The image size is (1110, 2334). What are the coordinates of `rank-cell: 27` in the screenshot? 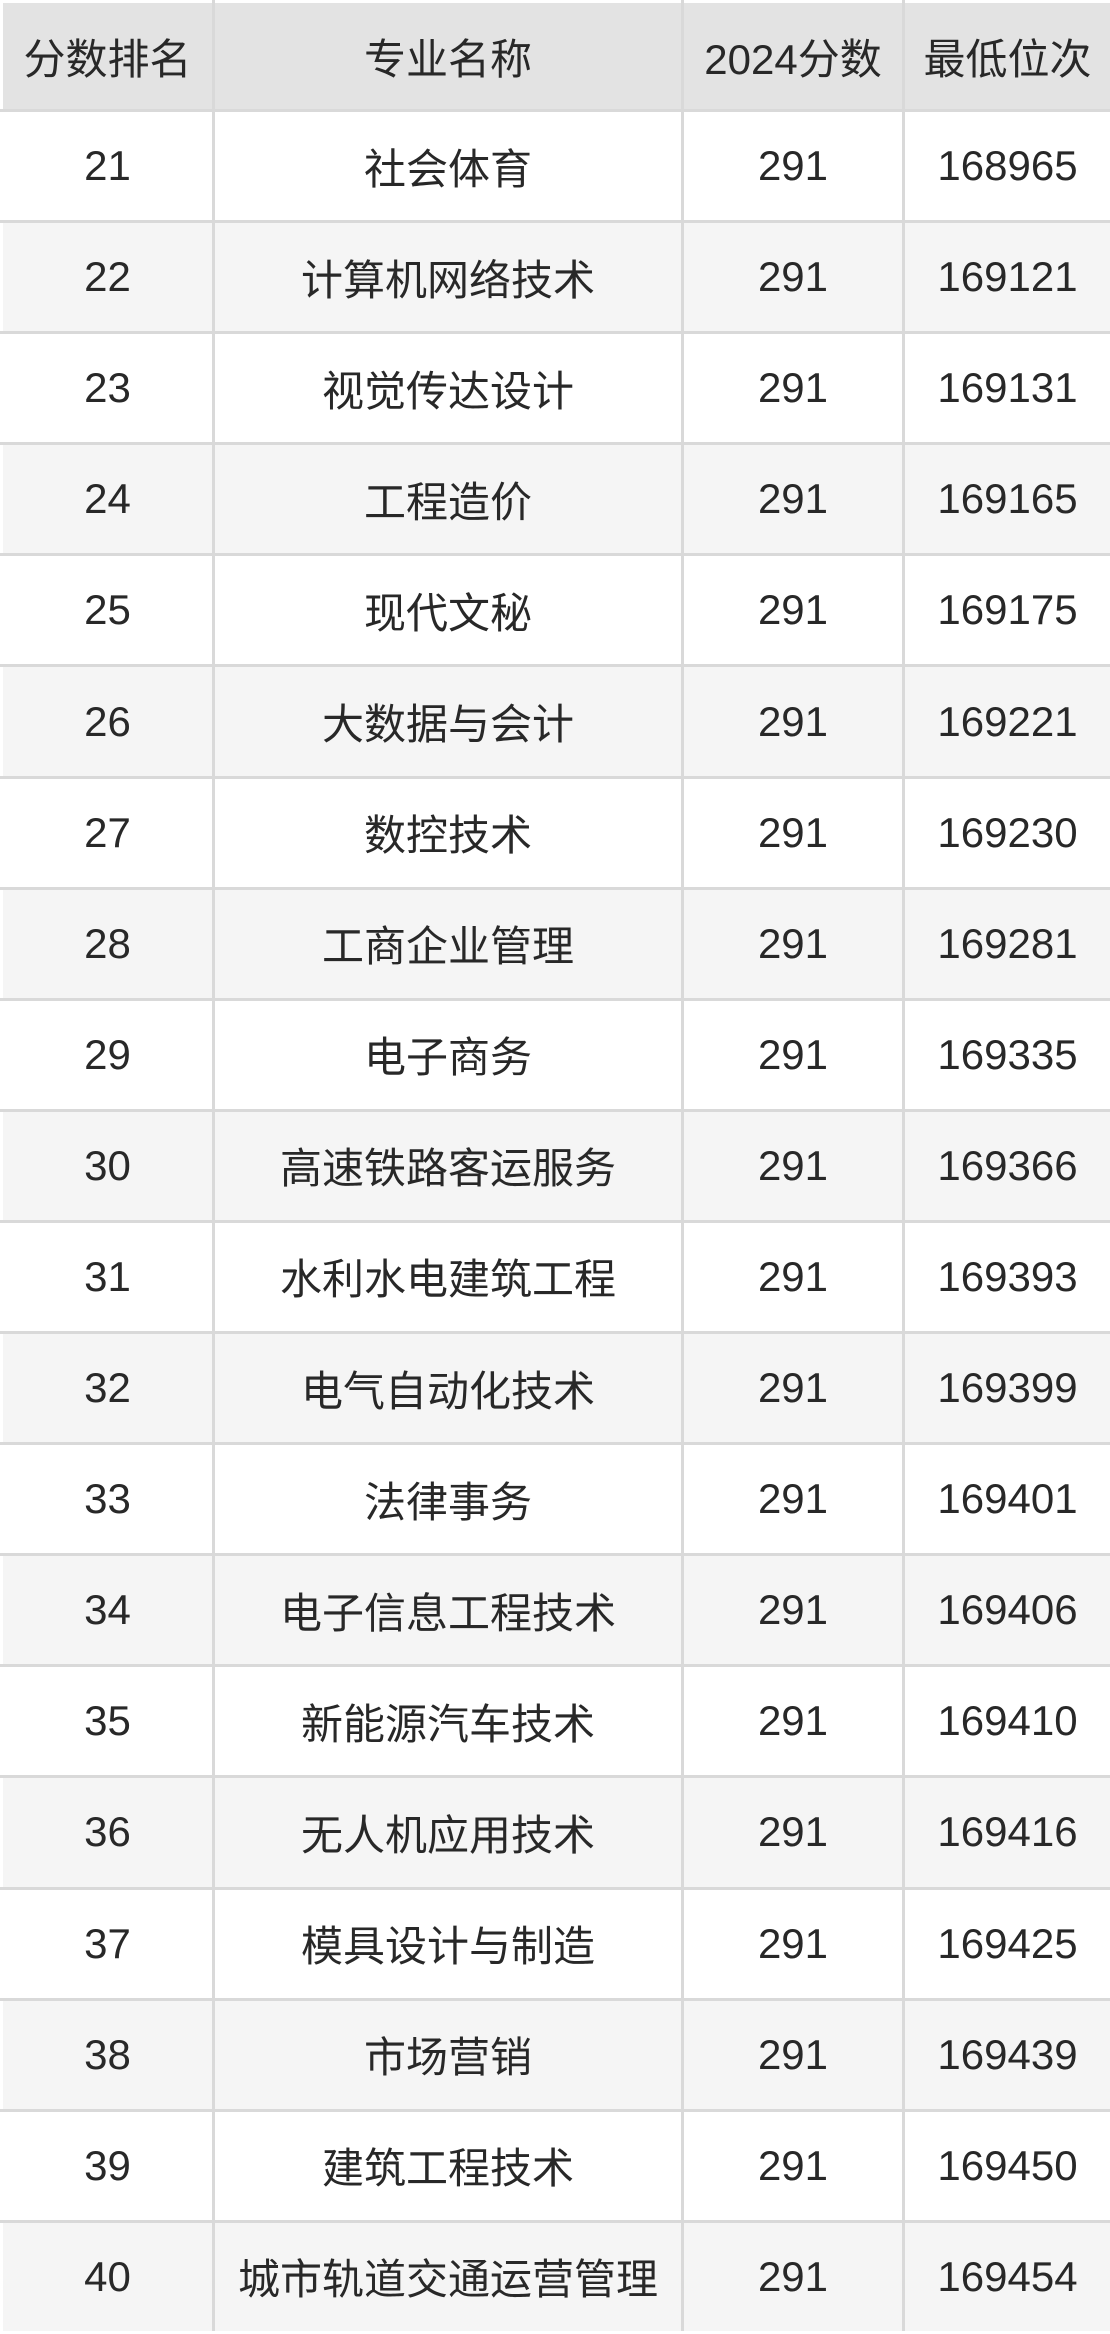 It's located at (107, 832).